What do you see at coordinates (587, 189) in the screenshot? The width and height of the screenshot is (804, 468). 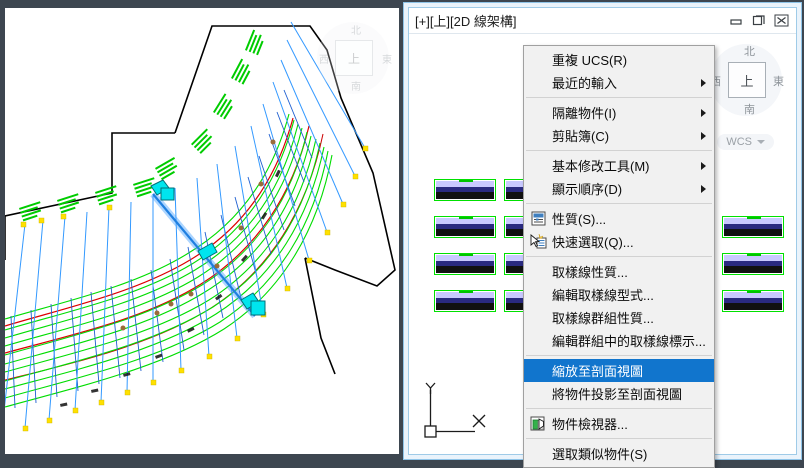 I see `menu-item-label: 顯示順序(D)` at bounding box center [587, 189].